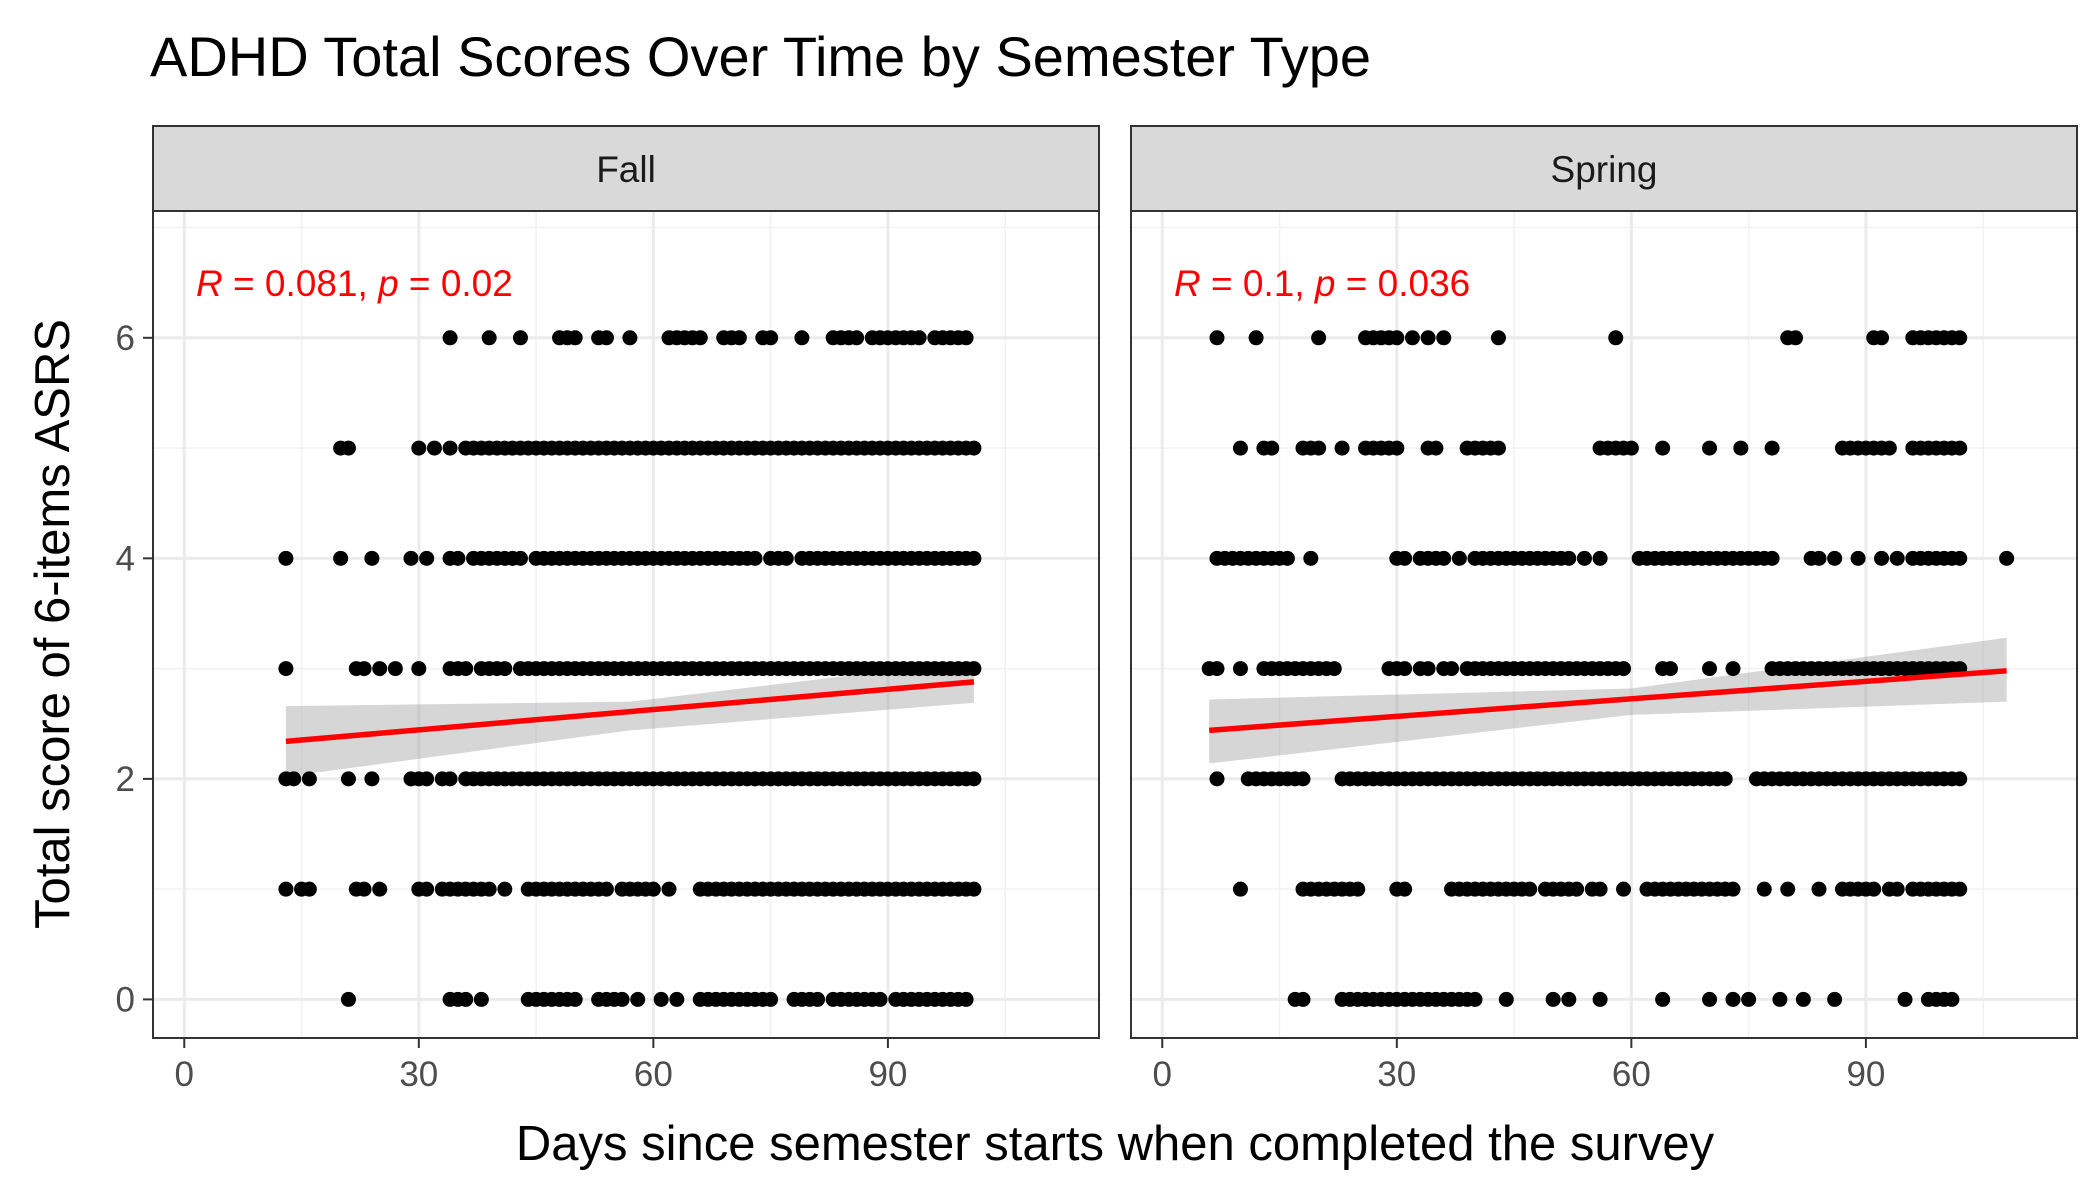  Describe the element at coordinates (125, 999) in the screenshot. I see `y-tick-label: 0` at that location.